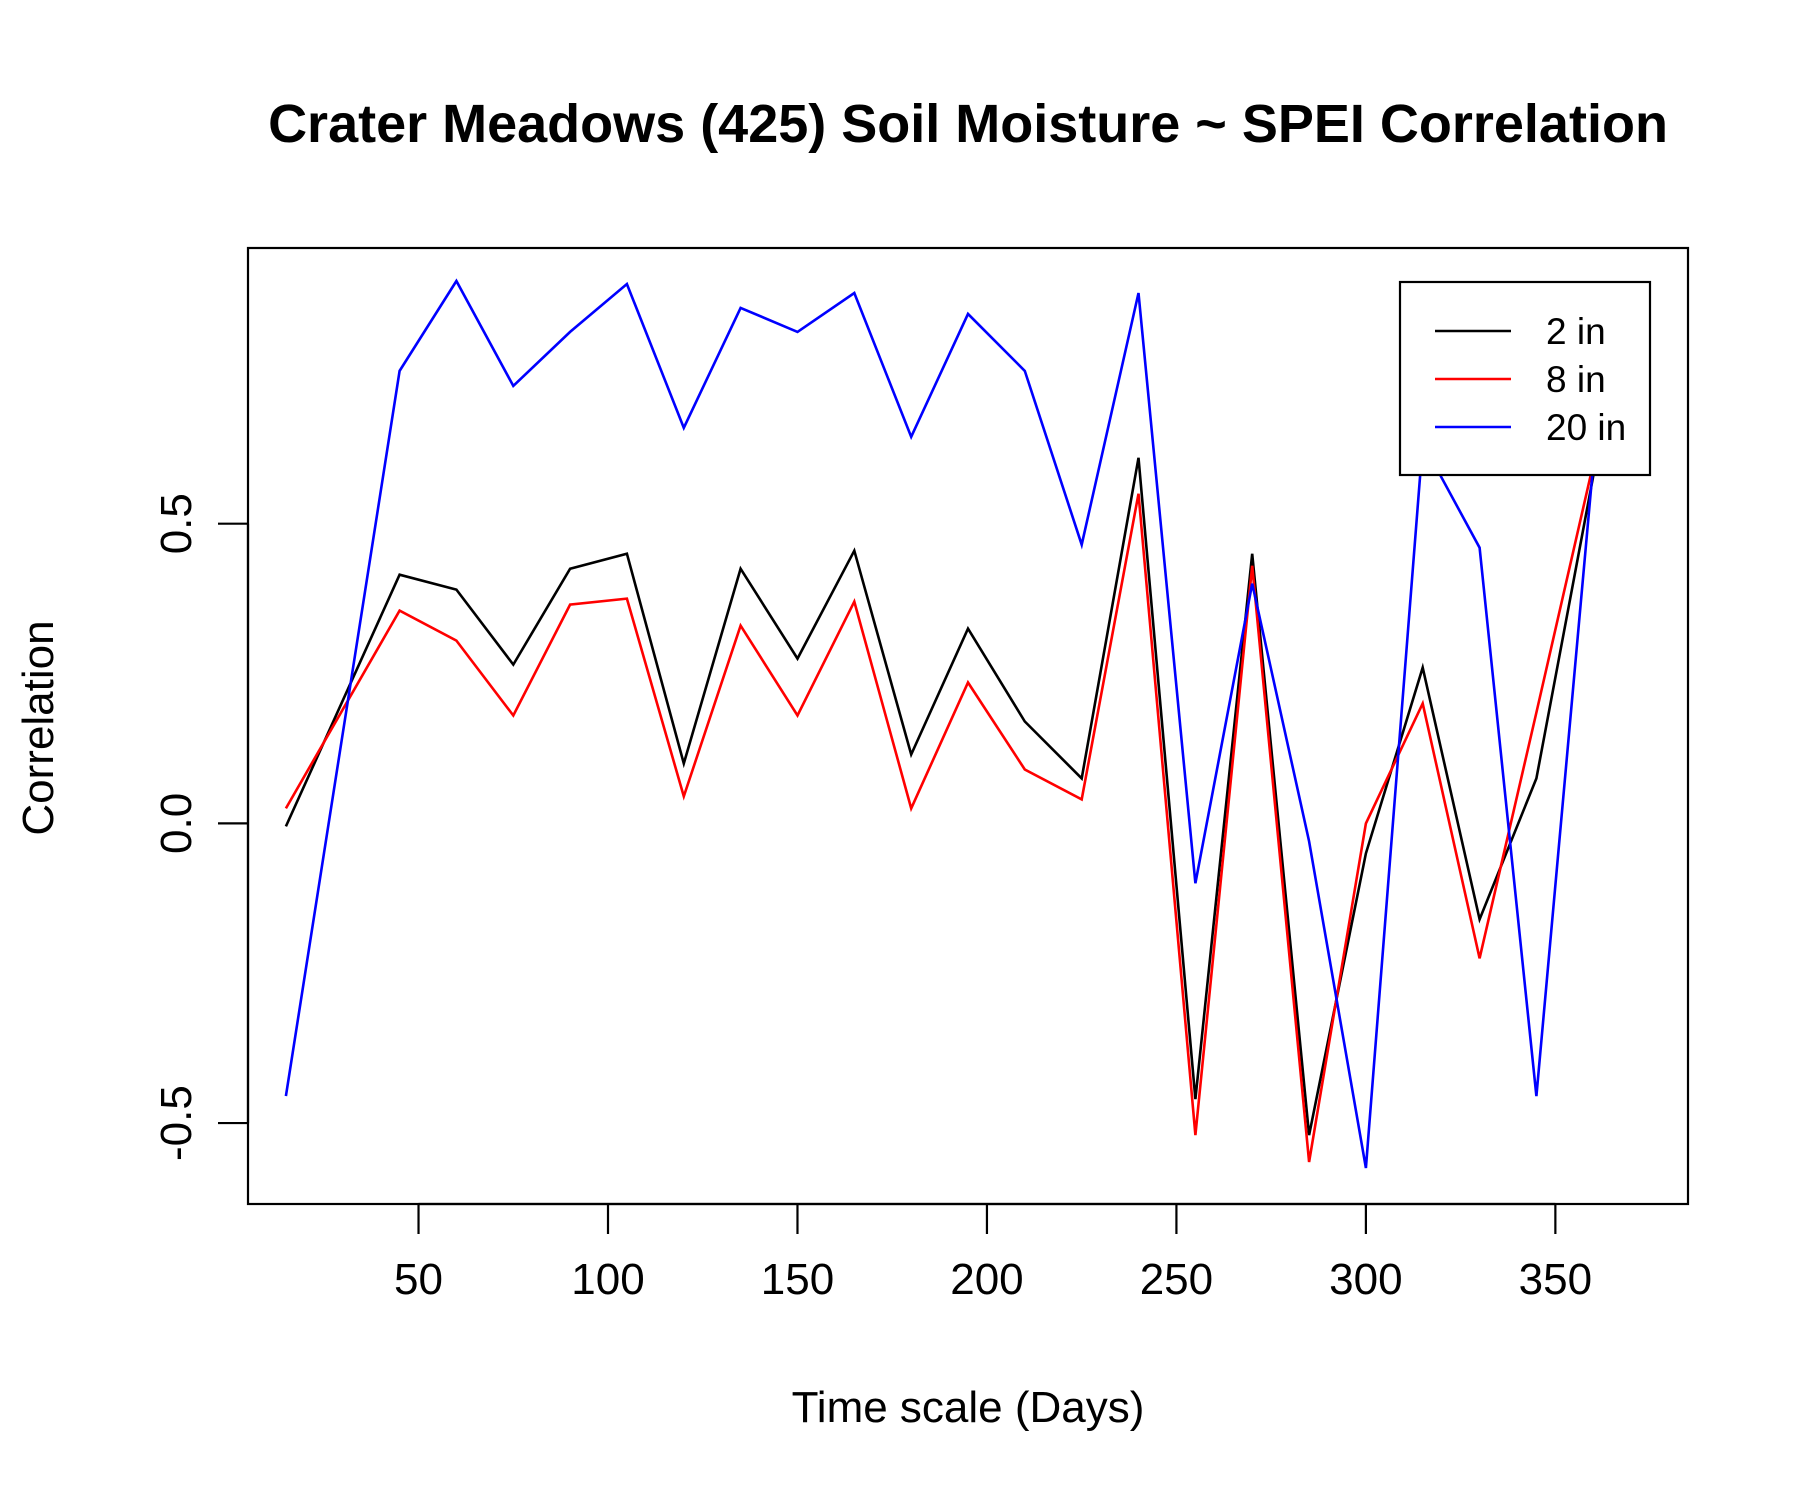 The width and height of the screenshot is (1800, 1500). Describe the element at coordinates (1586, 427) in the screenshot. I see `legend-label-20-in: 20 in` at that location.